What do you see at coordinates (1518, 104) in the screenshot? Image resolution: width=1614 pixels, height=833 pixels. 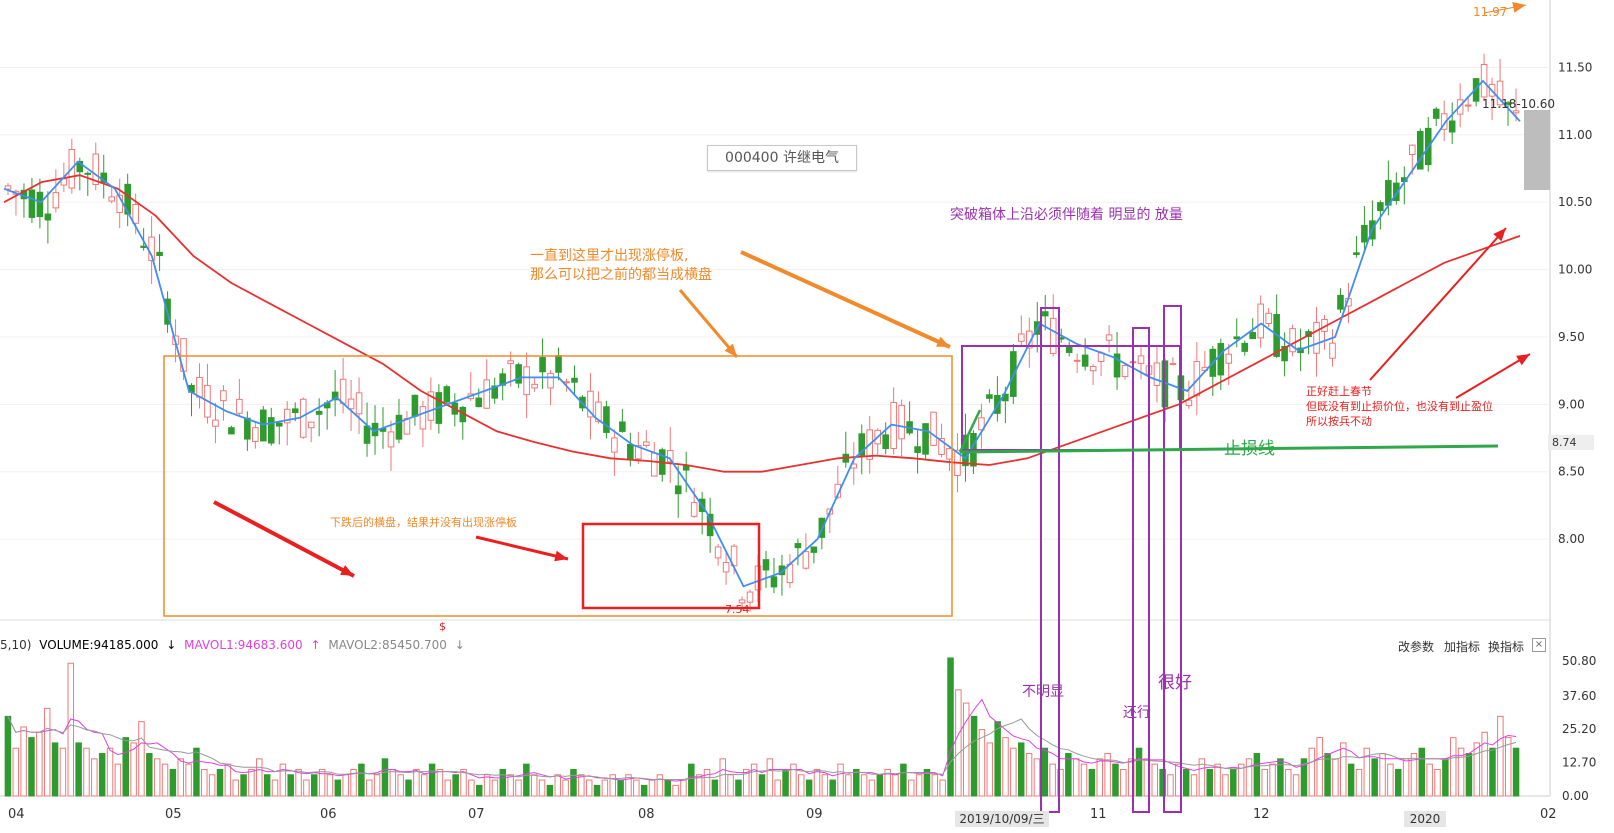 I see `range-label: 11.18-10.60` at bounding box center [1518, 104].